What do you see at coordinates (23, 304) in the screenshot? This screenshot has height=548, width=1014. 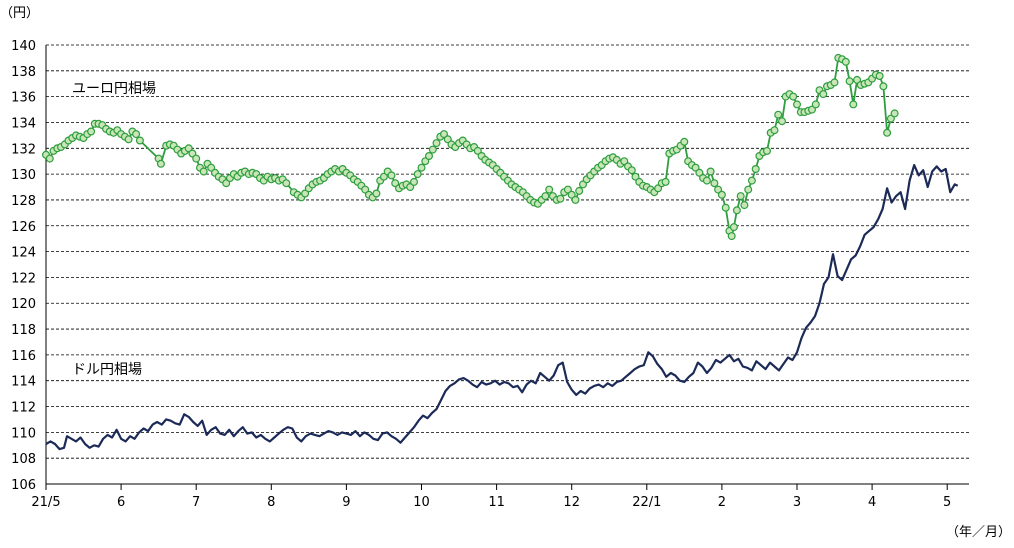 I see `y-tick-label: 120` at bounding box center [23, 304].